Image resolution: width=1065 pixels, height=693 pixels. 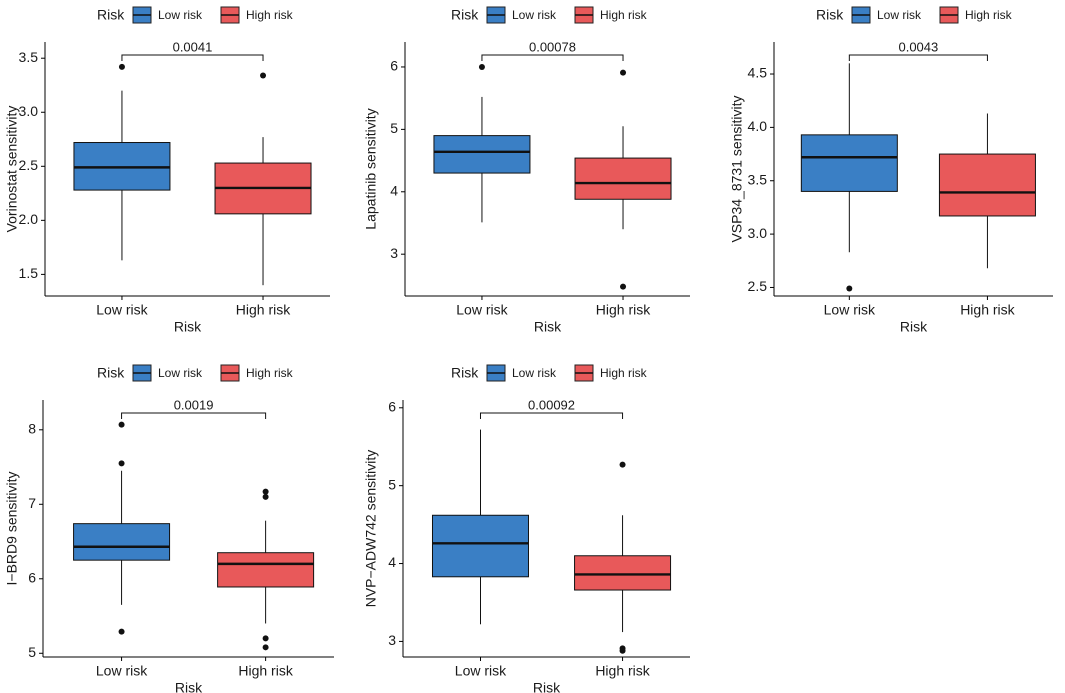 I want to click on y-axis-title: I−BRD9 sensitivity, so click(x=12, y=529).